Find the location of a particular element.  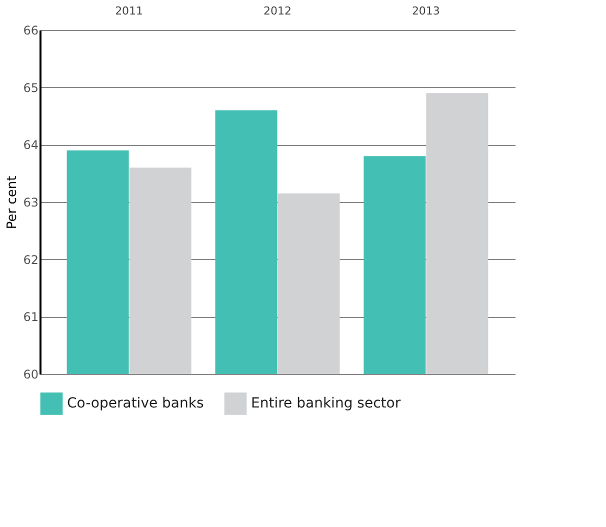

y-axis-title: Per cent is located at coordinates (12, 203).